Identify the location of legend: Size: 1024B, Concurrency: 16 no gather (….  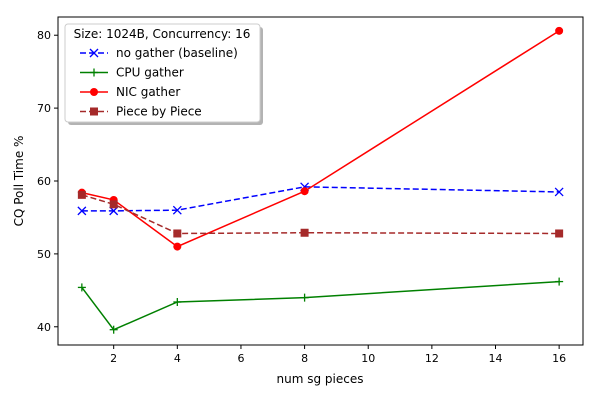
(163, 74).